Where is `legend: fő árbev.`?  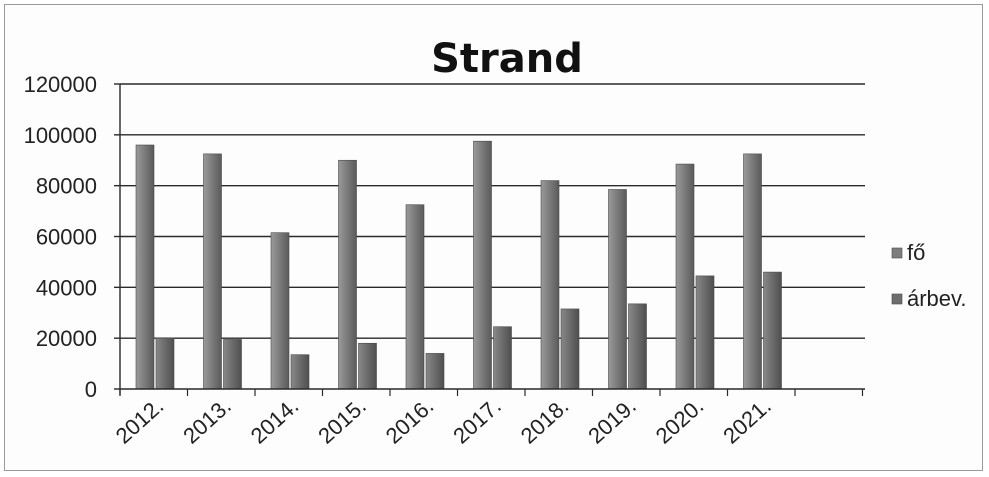
legend: fő árbev. is located at coordinates (929, 275).